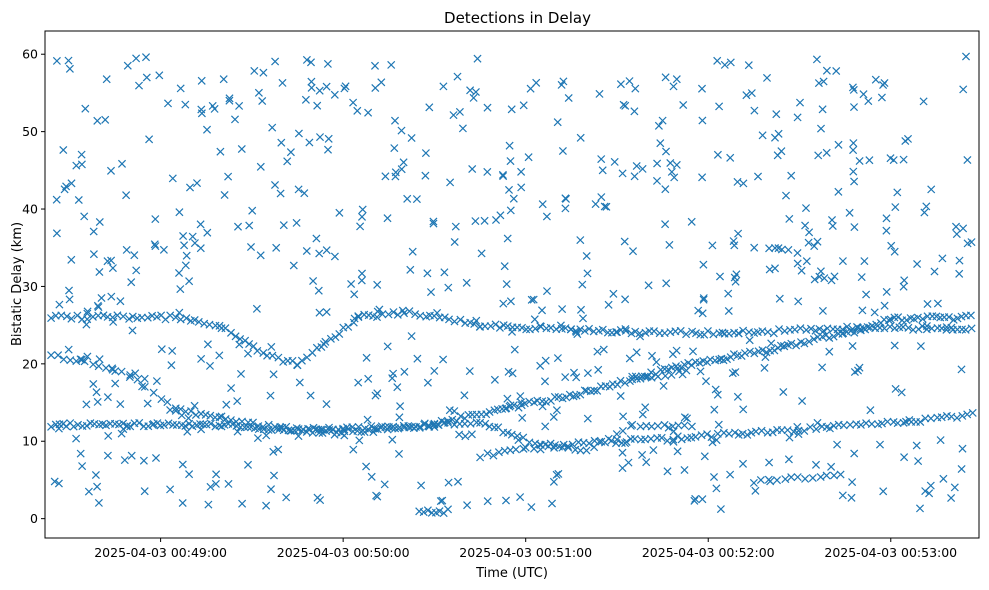 The width and height of the screenshot is (989, 590). What do you see at coordinates (30, 286) in the screenshot?
I see `y-tick-label-3: 30` at bounding box center [30, 286].